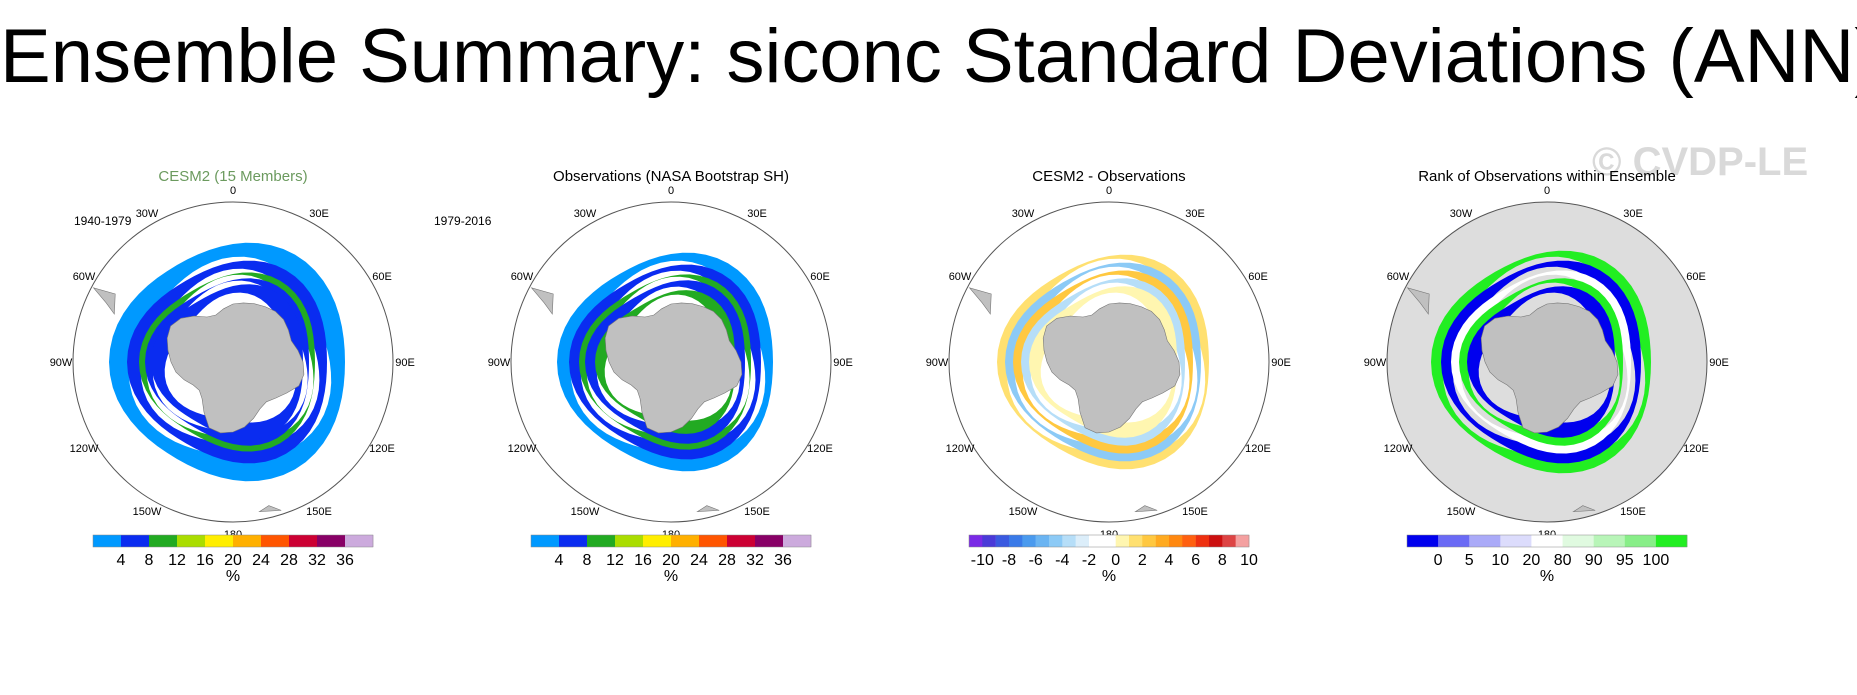 The width and height of the screenshot is (1857, 695). Describe the element at coordinates (643, 560) in the screenshot. I see `colorbar-tick-label: 16` at that location.